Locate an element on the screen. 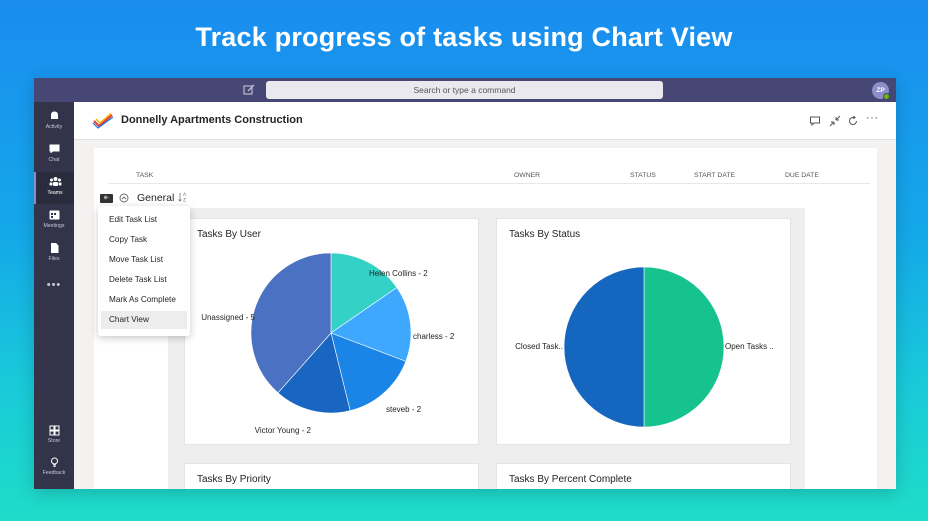 The image size is (928, 521). menu-item-mark-as-complete: Mark As Complete is located at coordinates (142, 299).